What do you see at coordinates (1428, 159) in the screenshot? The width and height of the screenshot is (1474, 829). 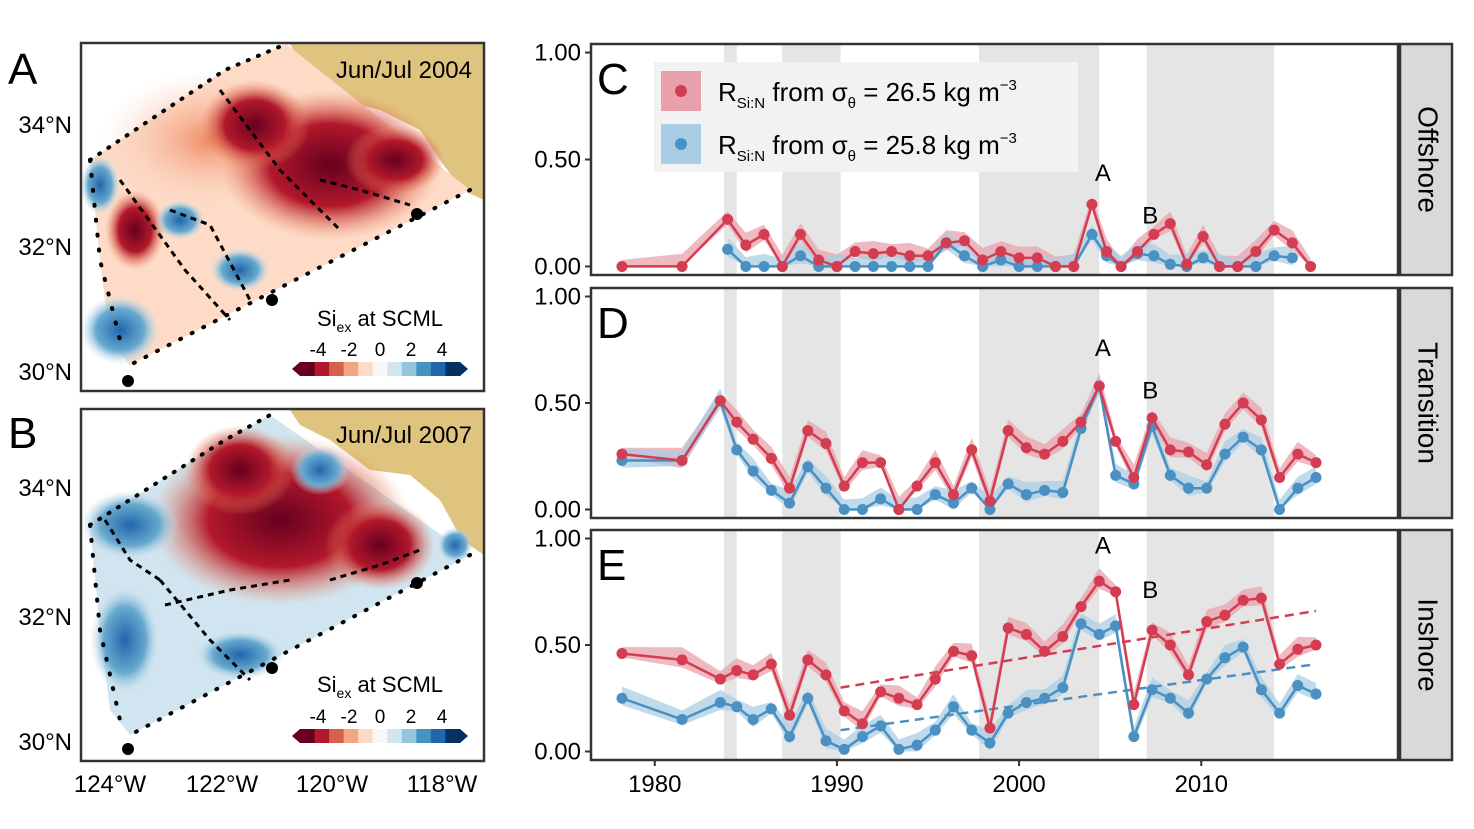 I see `facet-strip-label: Offshore` at bounding box center [1428, 159].